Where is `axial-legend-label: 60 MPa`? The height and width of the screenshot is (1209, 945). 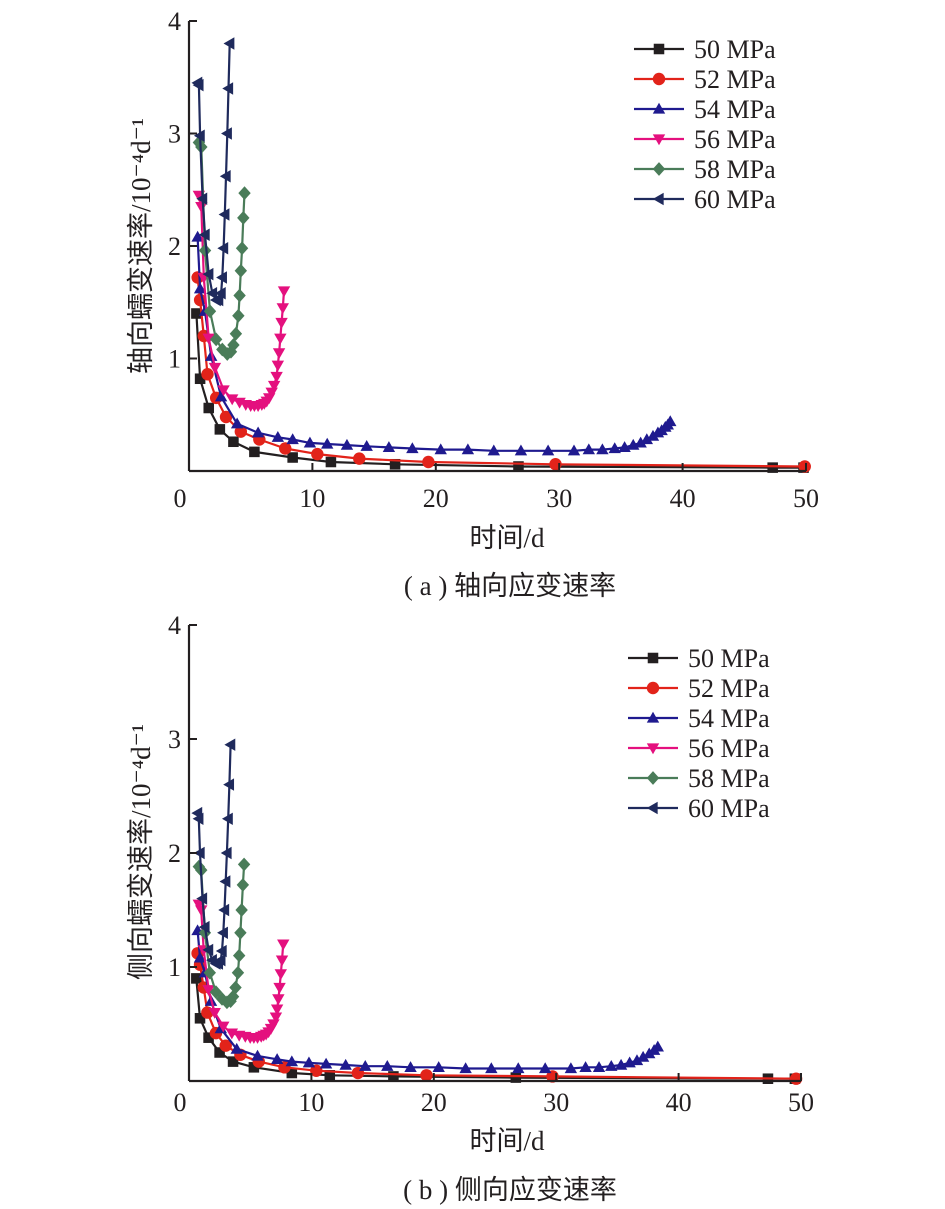 axial-legend-label: 60 MPa is located at coordinates (735, 199).